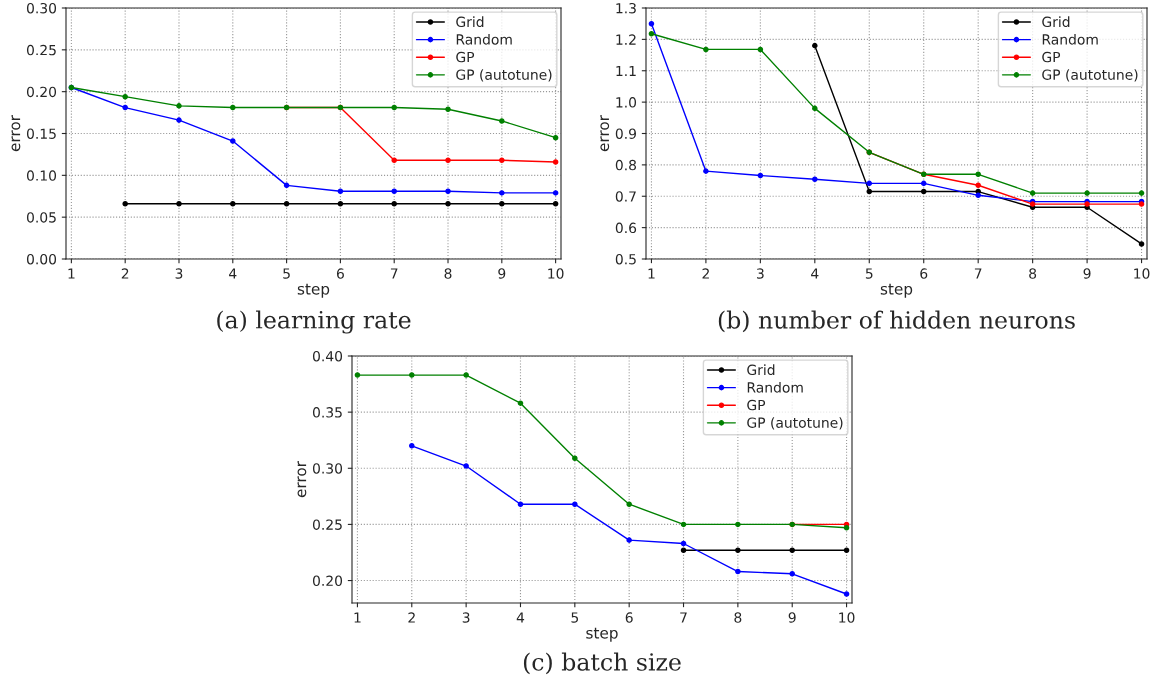  What do you see at coordinates (626, 71) in the screenshot?
I see `y-tick-label: 1.1` at bounding box center [626, 71].